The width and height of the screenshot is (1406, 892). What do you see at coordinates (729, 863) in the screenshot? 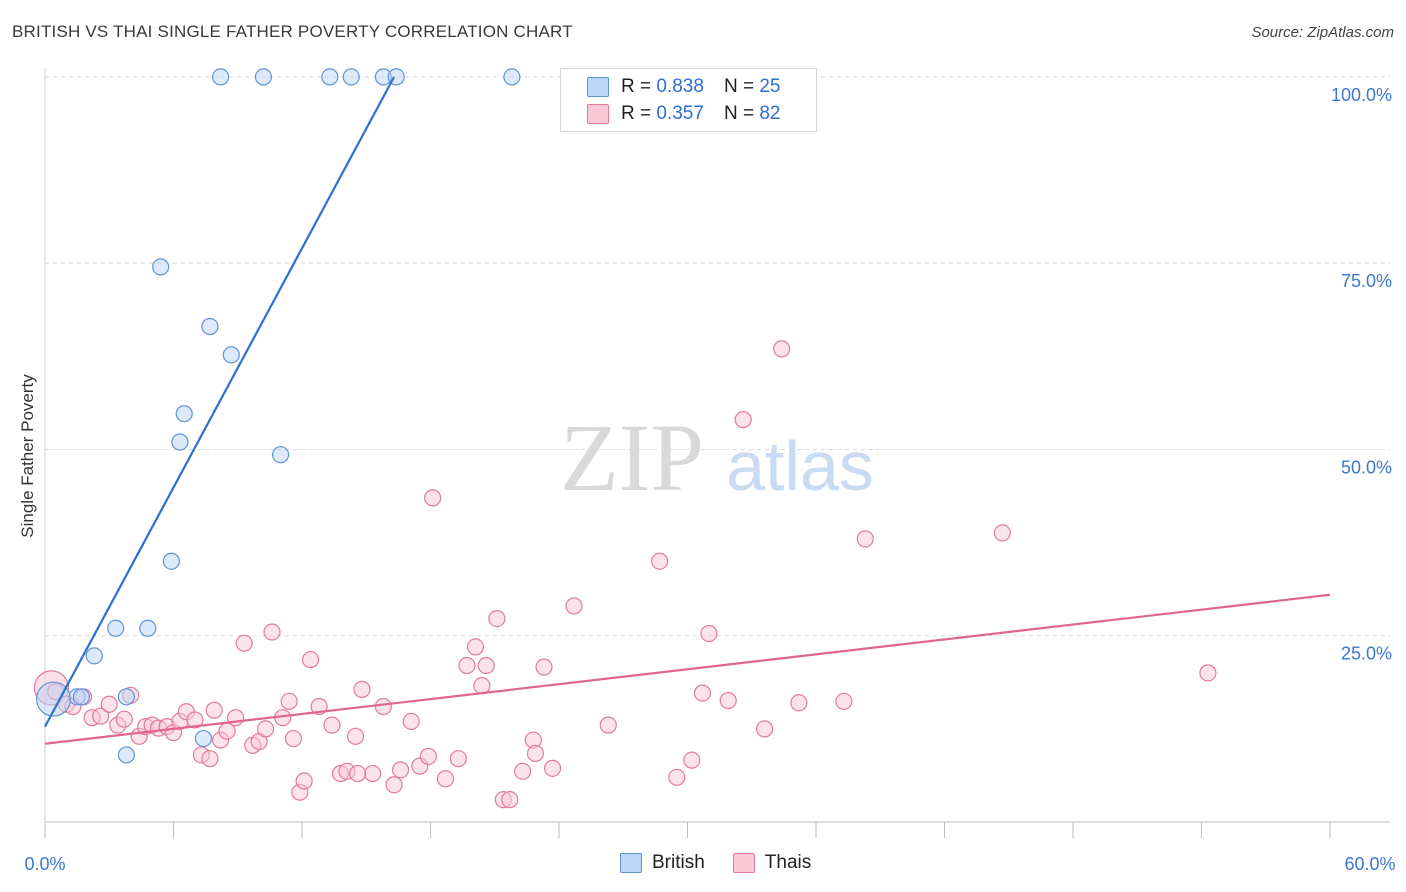
I see `series-legend: British Thais` at bounding box center [729, 863].